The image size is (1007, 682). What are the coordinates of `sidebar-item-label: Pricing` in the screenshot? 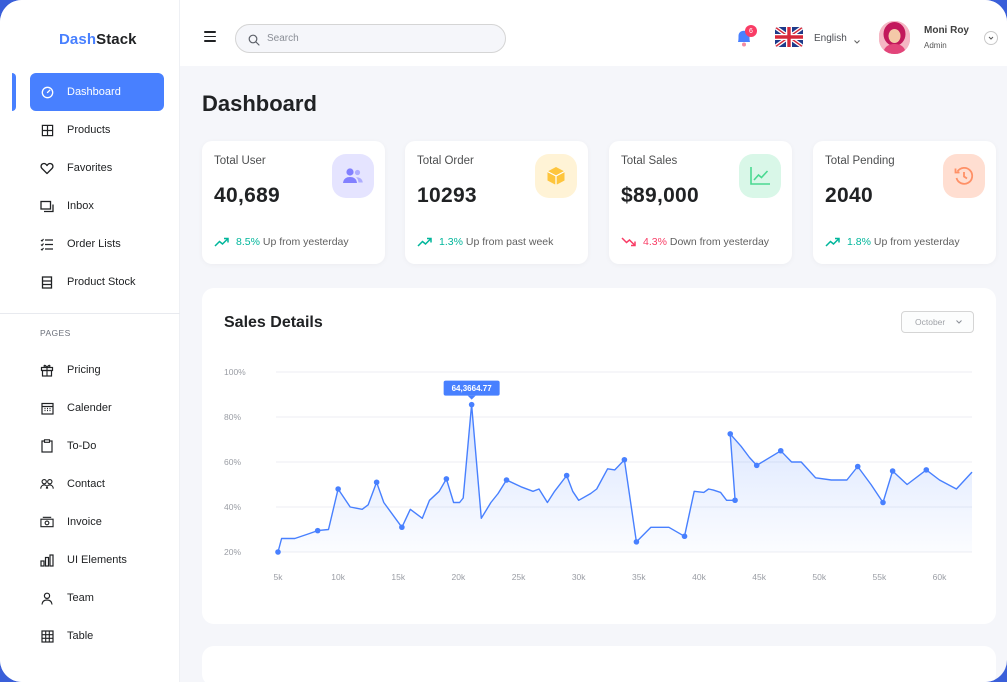 It's located at (84, 370).